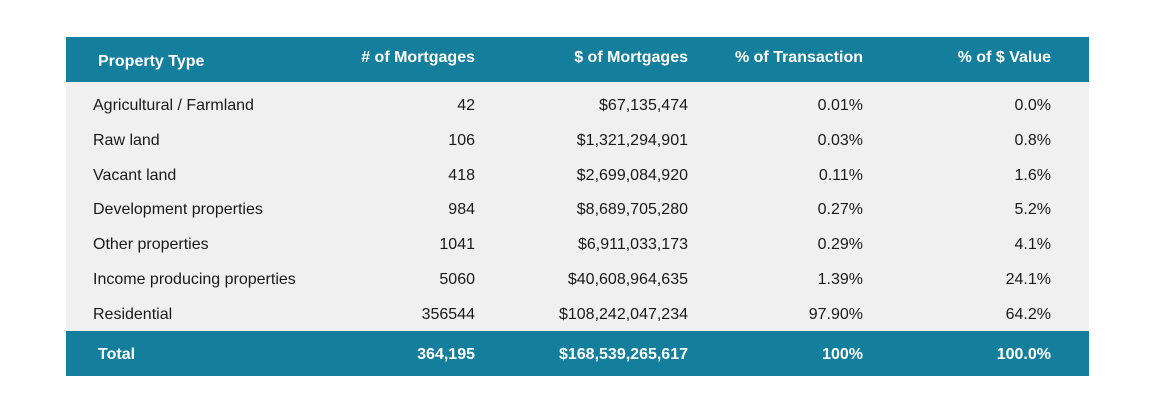 Image resolution: width=1149 pixels, height=416 pixels. Describe the element at coordinates (627, 279) in the screenshot. I see `cell-dollar-mortgages: $40,608,964,635` at that location.